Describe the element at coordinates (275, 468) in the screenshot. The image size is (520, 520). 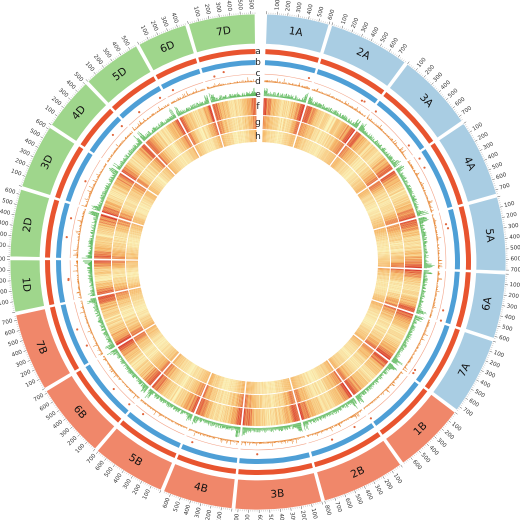
I see `track-a-segment` at that location.